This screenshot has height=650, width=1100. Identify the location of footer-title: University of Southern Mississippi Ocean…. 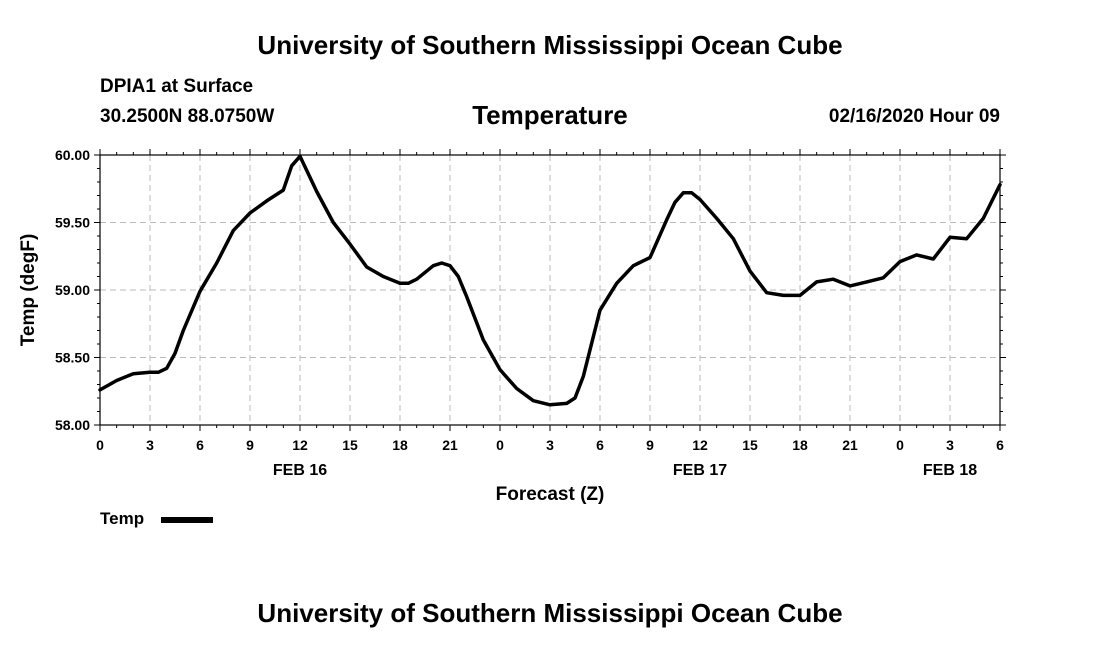
(550, 613).